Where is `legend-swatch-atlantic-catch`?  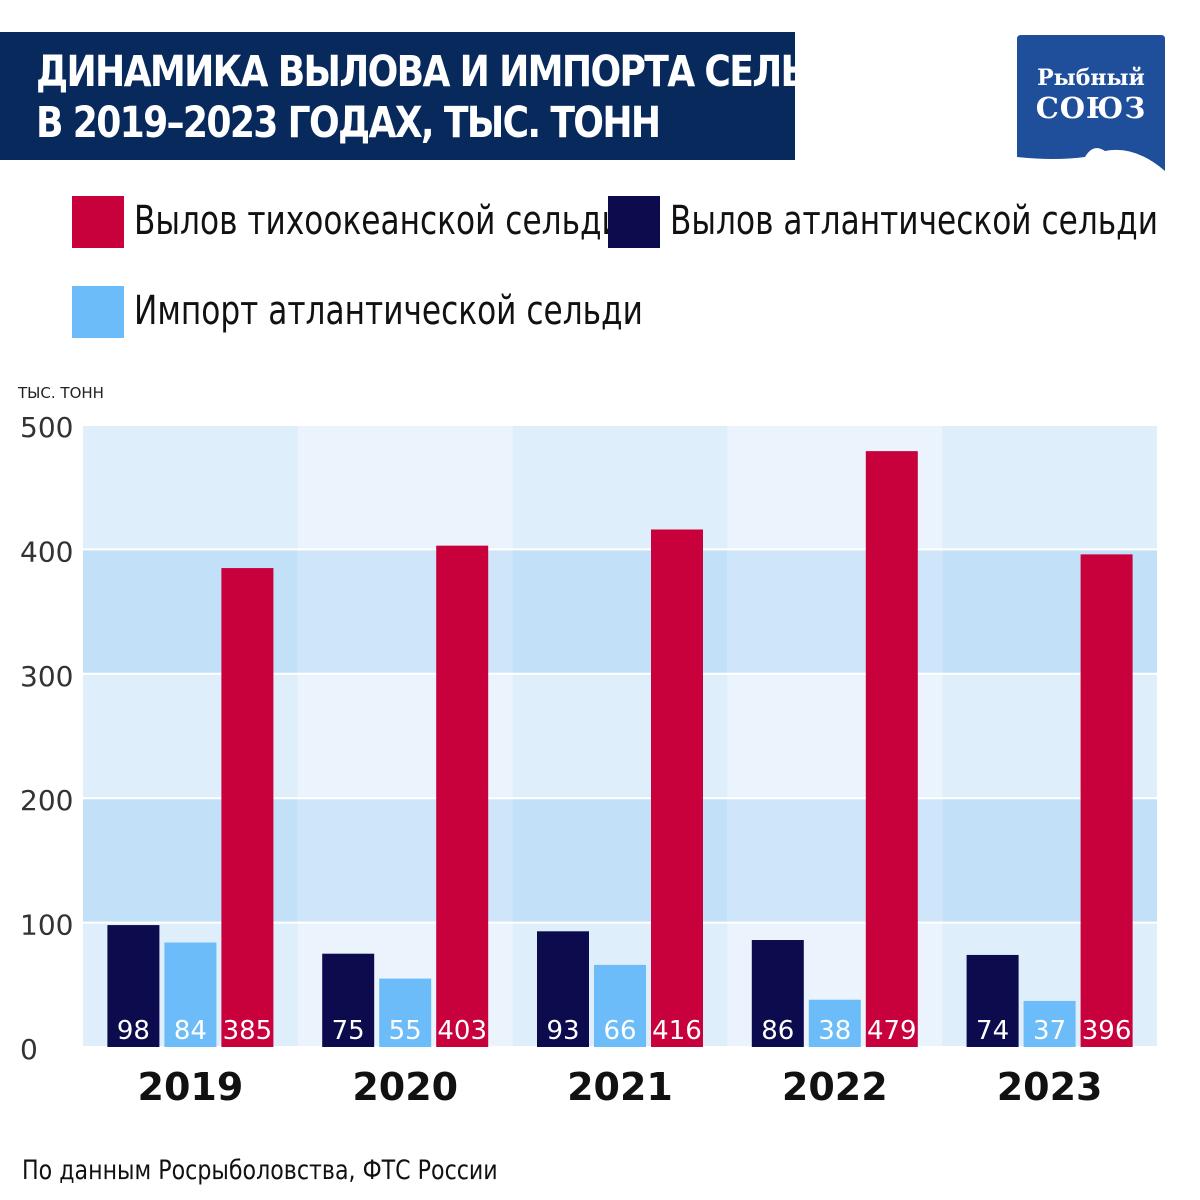 legend-swatch-atlantic-catch is located at coordinates (634, 222).